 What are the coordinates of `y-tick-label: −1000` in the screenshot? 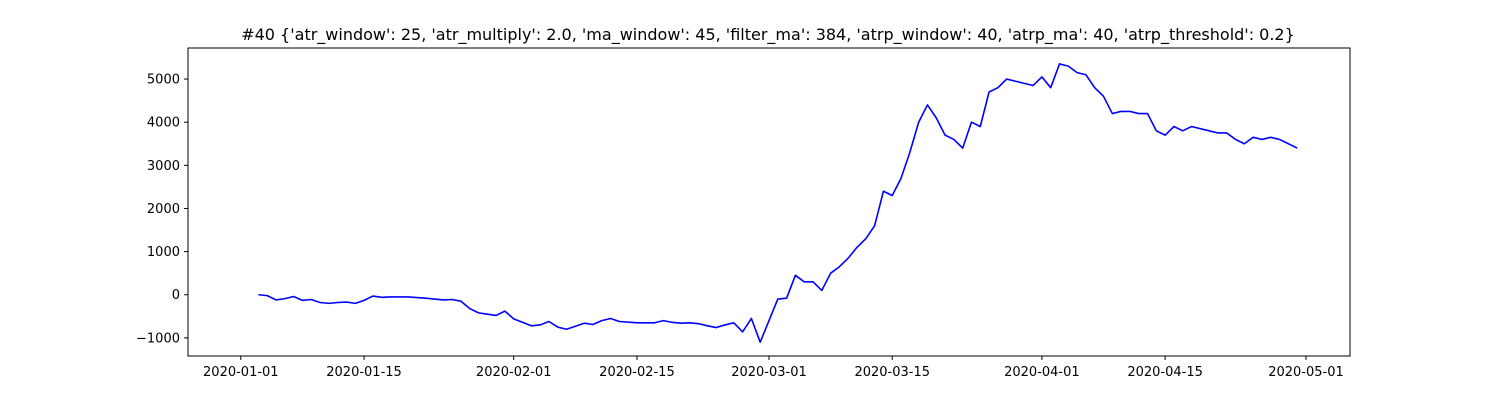 It's located at (158, 338).